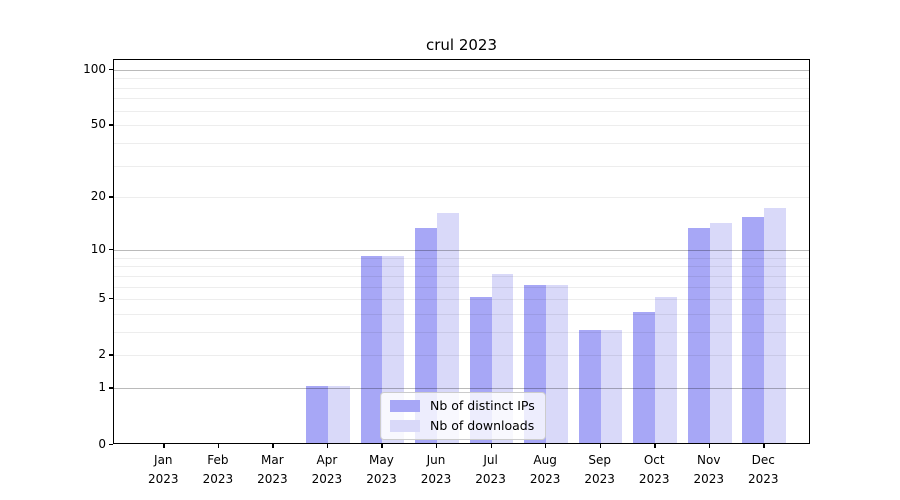  Describe the element at coordinates (763, 469) in the screenshot. I see `xtick-label-dec: Dec 2023` at that location.